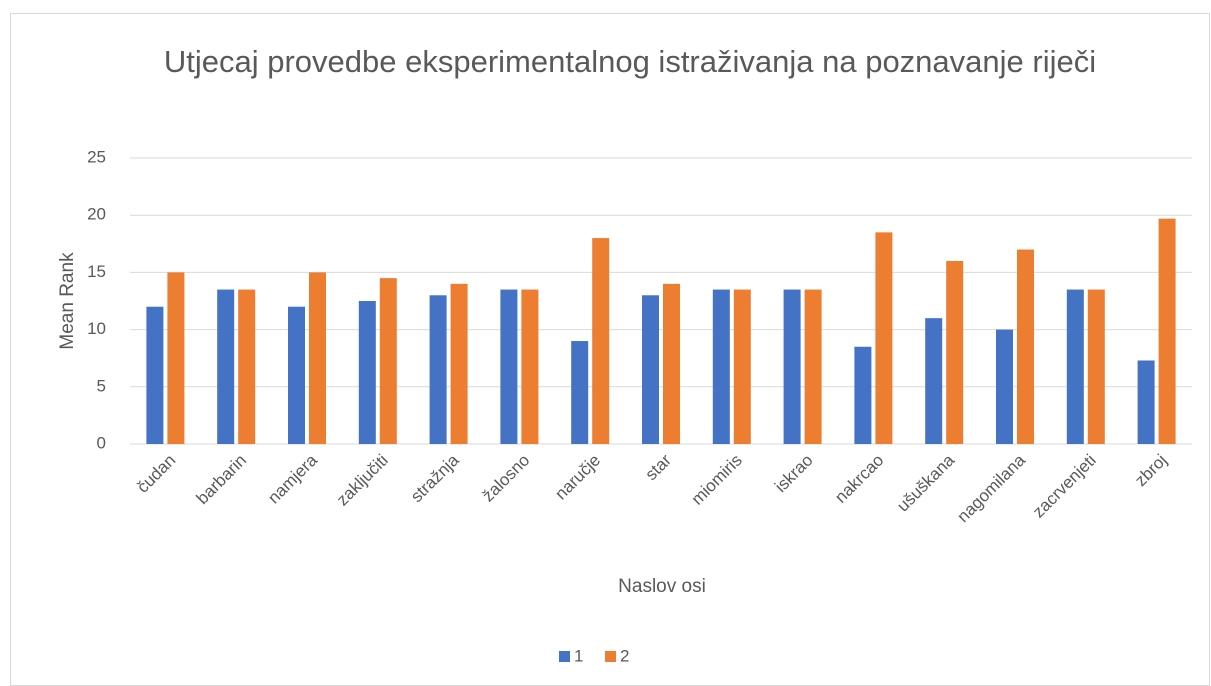 The width and height of the screenshot is (1211, 686). Describe the element at coordinates (506, 478) in the screenshot. I see `x-tick-label: žalosno` at that location.